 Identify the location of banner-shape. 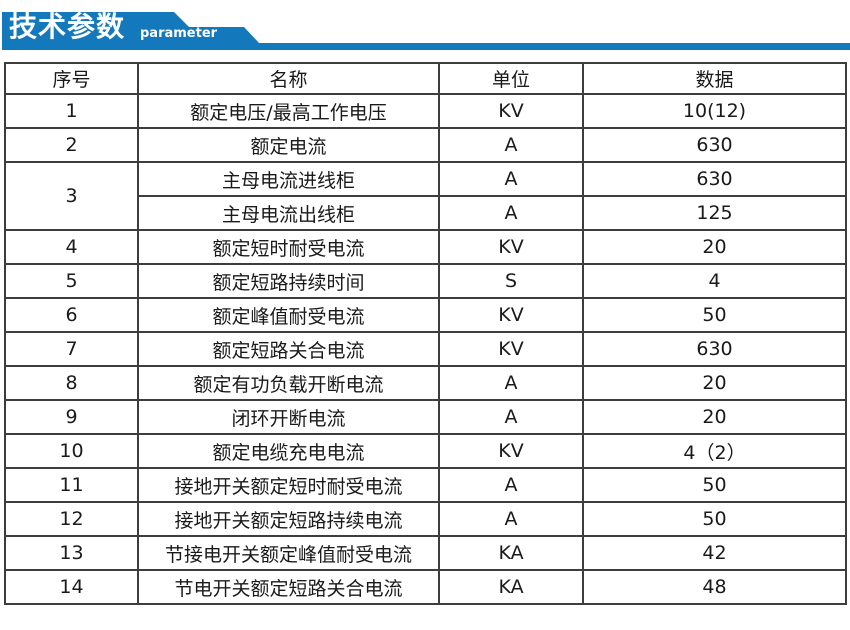
(426, 31).